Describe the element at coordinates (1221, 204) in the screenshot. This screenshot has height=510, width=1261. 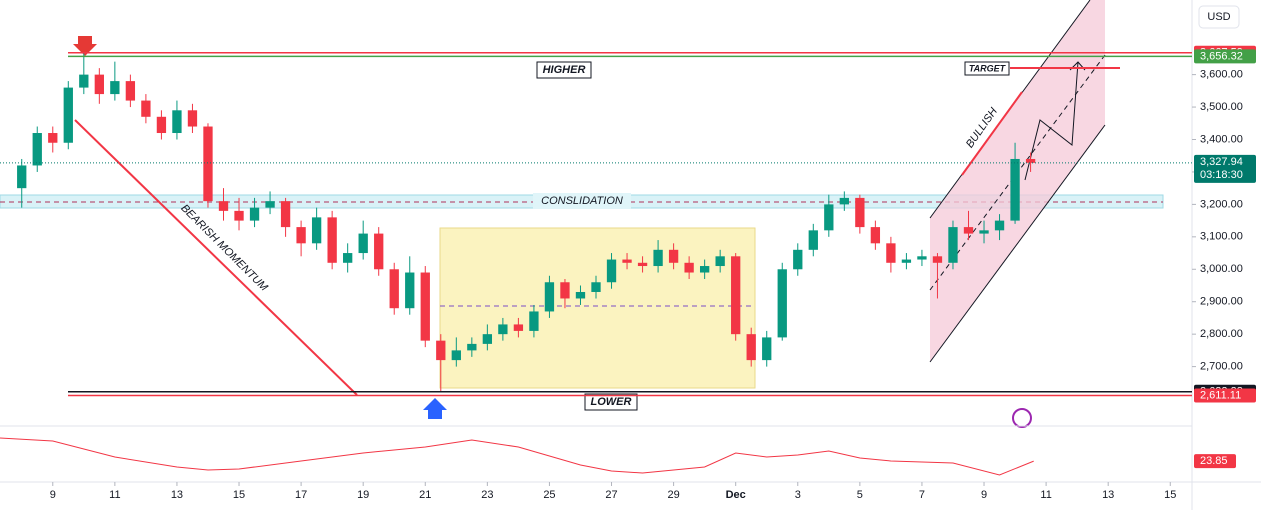
I see `y-tick-label: 3,200.00` at that location.